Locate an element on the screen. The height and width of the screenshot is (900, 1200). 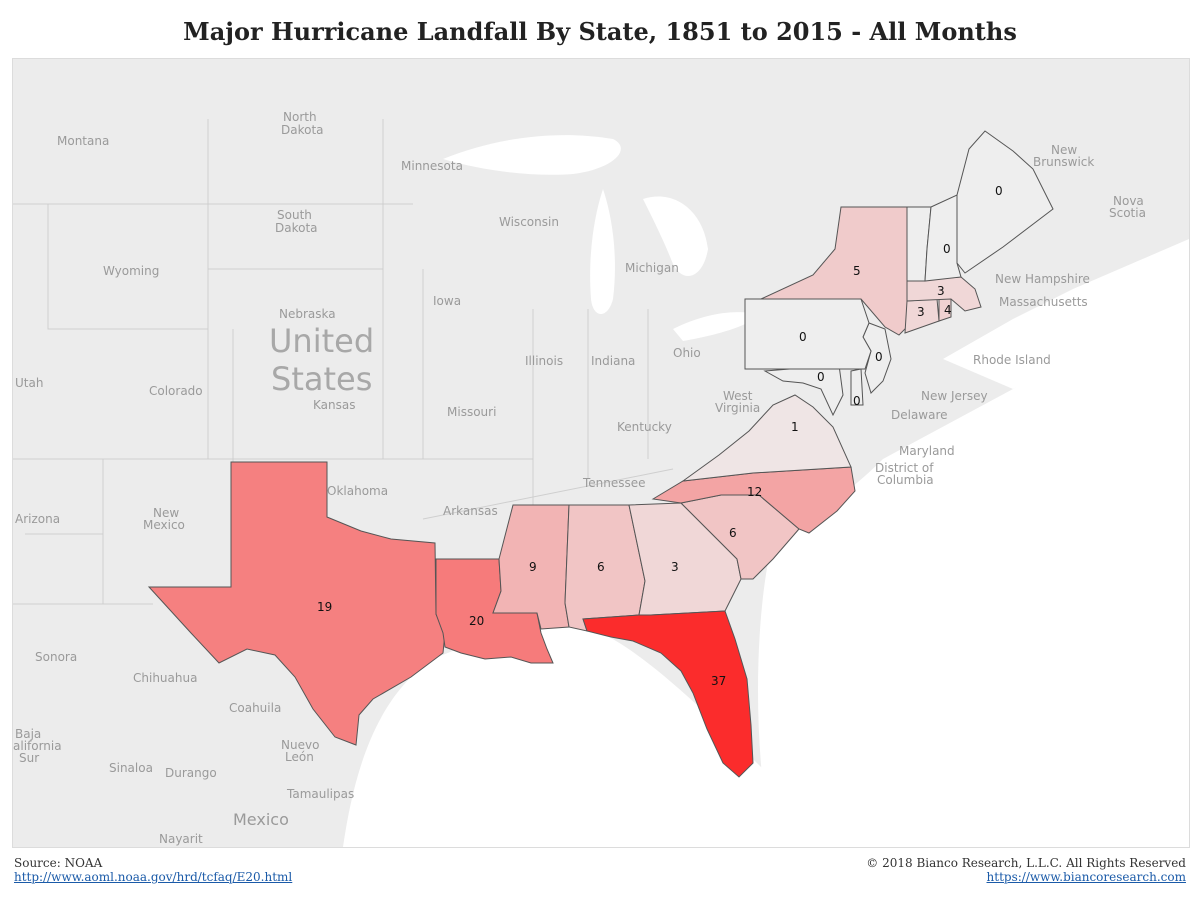
state-florida is located at coordinates (668, 694).